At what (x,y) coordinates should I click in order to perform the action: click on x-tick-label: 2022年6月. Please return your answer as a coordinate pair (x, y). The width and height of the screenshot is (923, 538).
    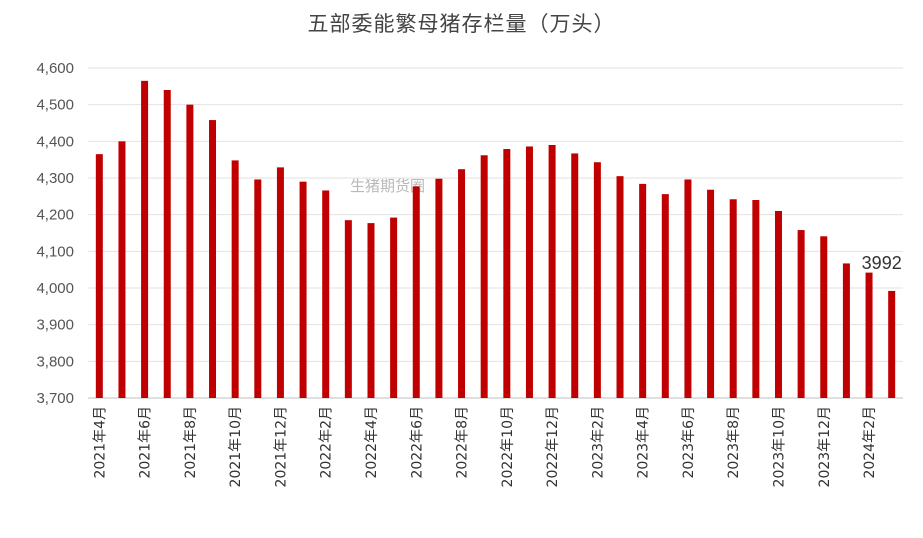
    Looking at the image, I should click on (417, 442).